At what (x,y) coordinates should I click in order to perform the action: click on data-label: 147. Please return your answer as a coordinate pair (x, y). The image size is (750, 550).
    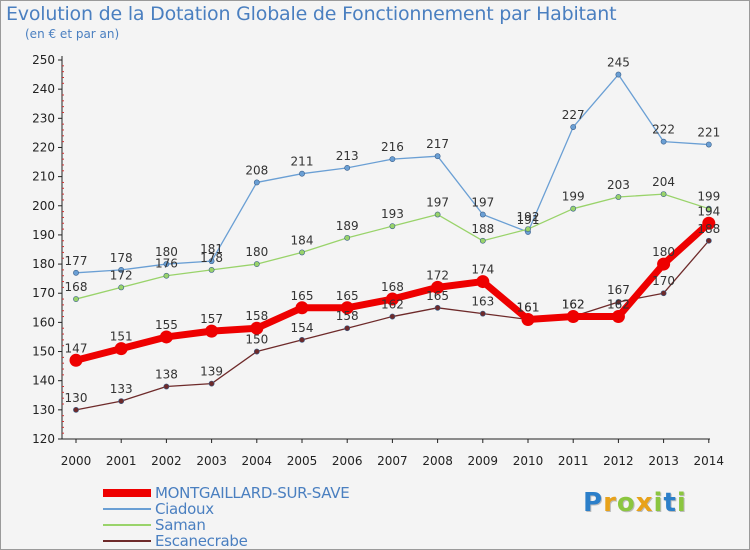
    Looking at the image, I should click on (76, 348).